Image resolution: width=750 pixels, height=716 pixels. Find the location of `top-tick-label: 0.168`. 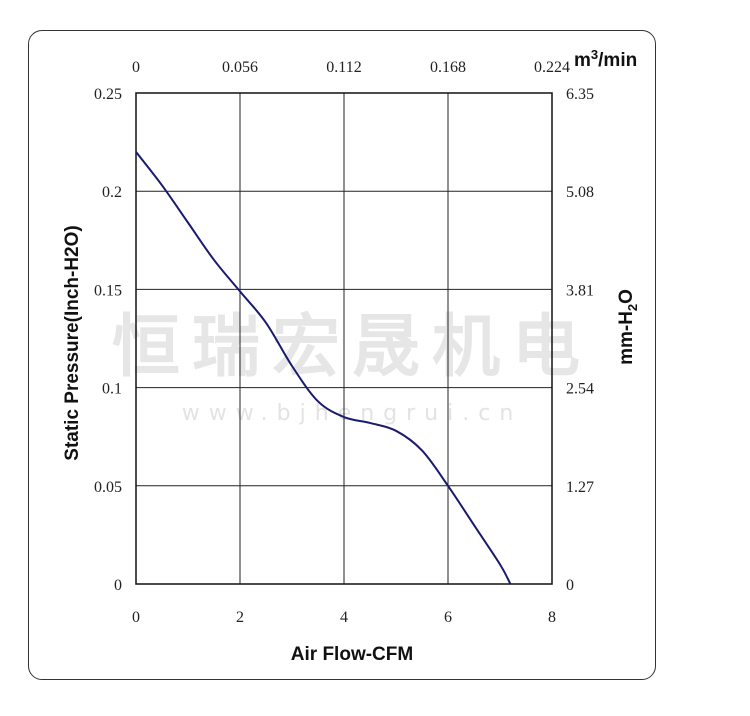

top-tick-label: 0.168 is located at coordinates (448, 67).